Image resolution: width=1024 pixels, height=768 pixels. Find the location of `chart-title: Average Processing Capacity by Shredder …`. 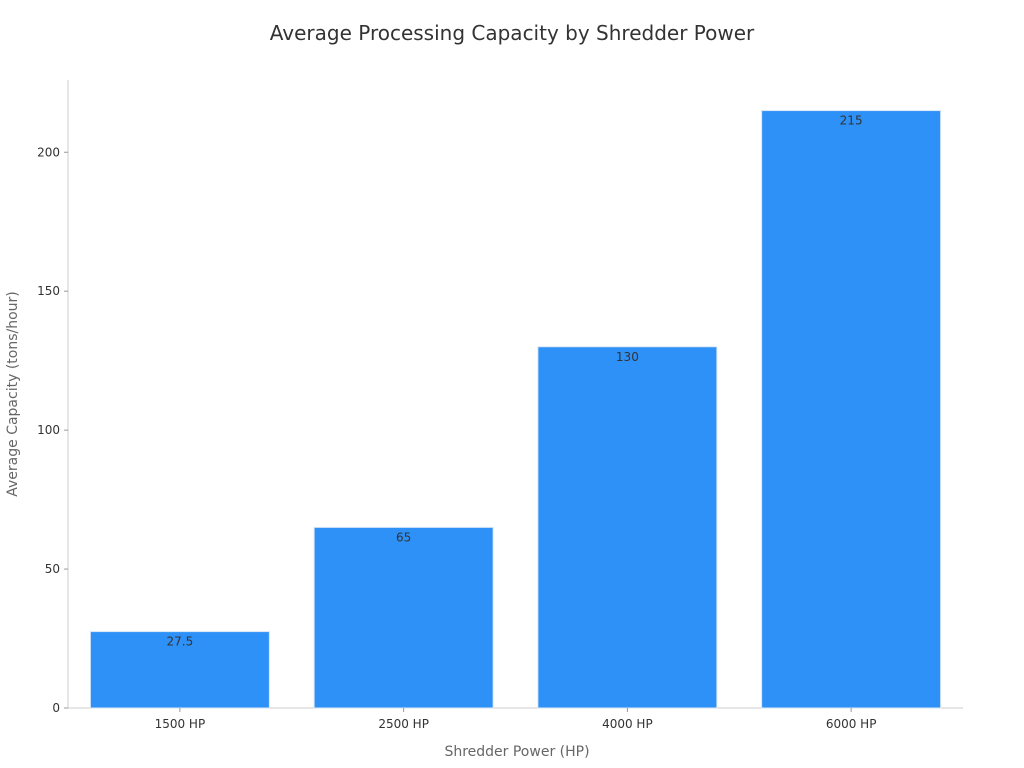

chart-title: Average Processing Capacity by Shredder … is located at coordinates (512, 33).